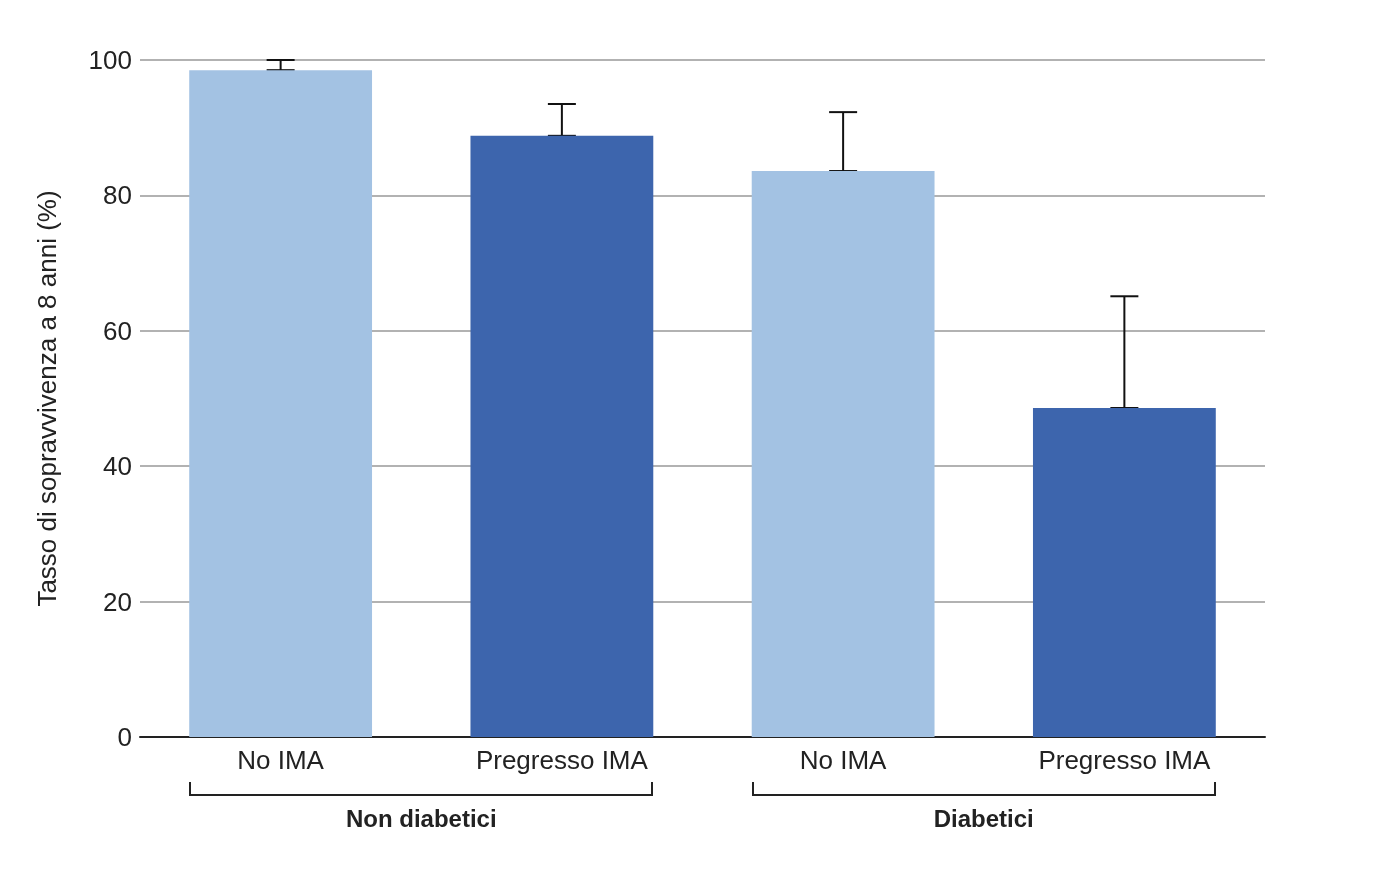 The height and width of the screenshot is (877, 1390). I want to click on y-tick-label: 20, so click(117, 601).